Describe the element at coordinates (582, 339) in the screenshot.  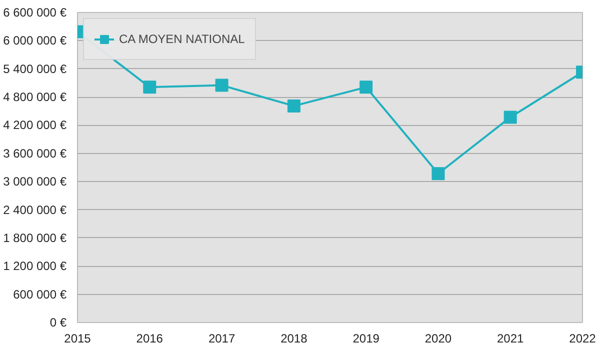
I see `x-tick-label: 2022` at that location.